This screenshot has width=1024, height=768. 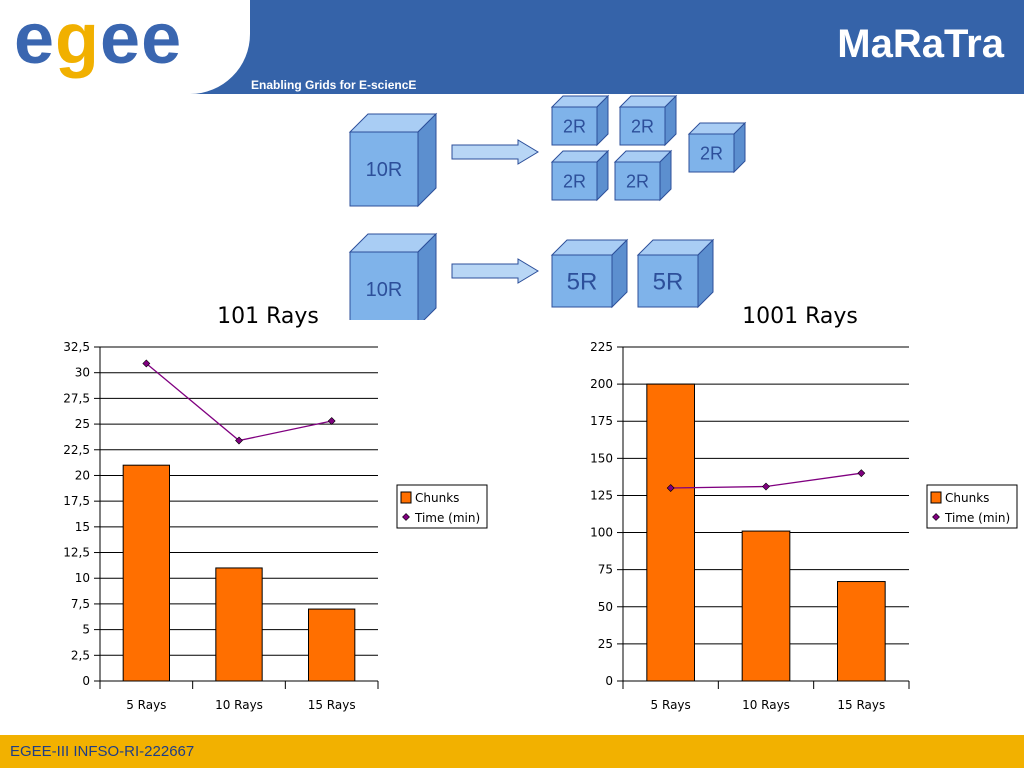 I want to click on y-tick-label: 225, so click(x=601, y=347).